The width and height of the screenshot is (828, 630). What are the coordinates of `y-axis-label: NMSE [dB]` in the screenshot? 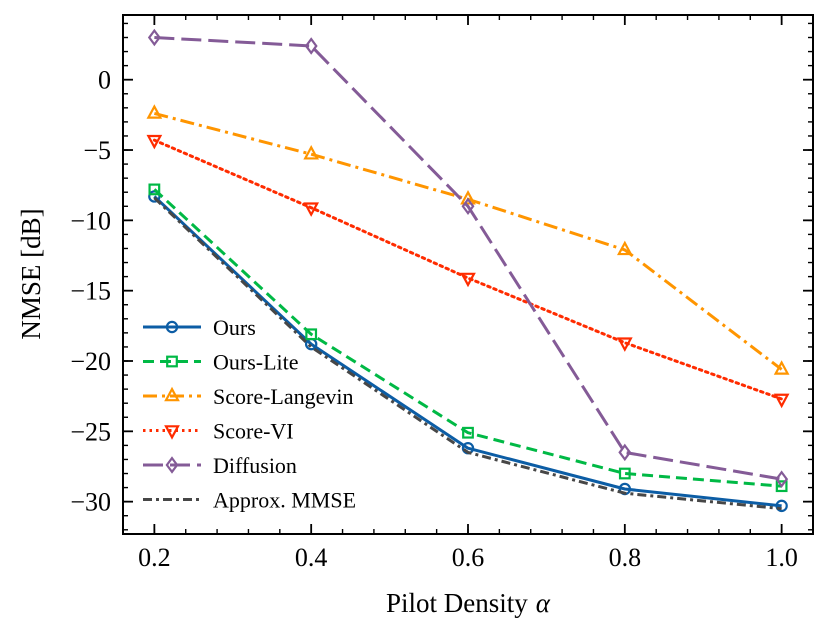 It's located at (31, 273).